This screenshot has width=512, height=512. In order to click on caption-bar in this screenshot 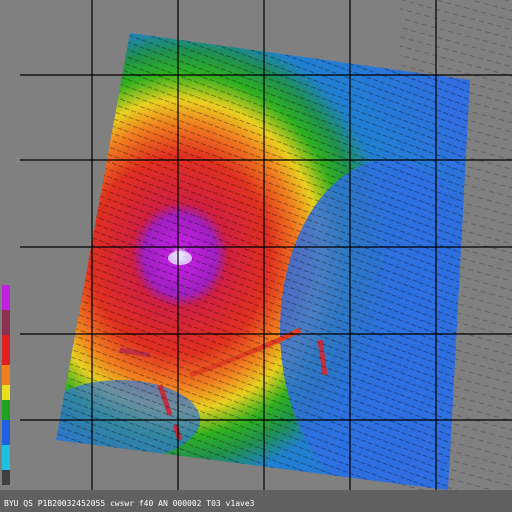, I will do `click(256, 501)`.